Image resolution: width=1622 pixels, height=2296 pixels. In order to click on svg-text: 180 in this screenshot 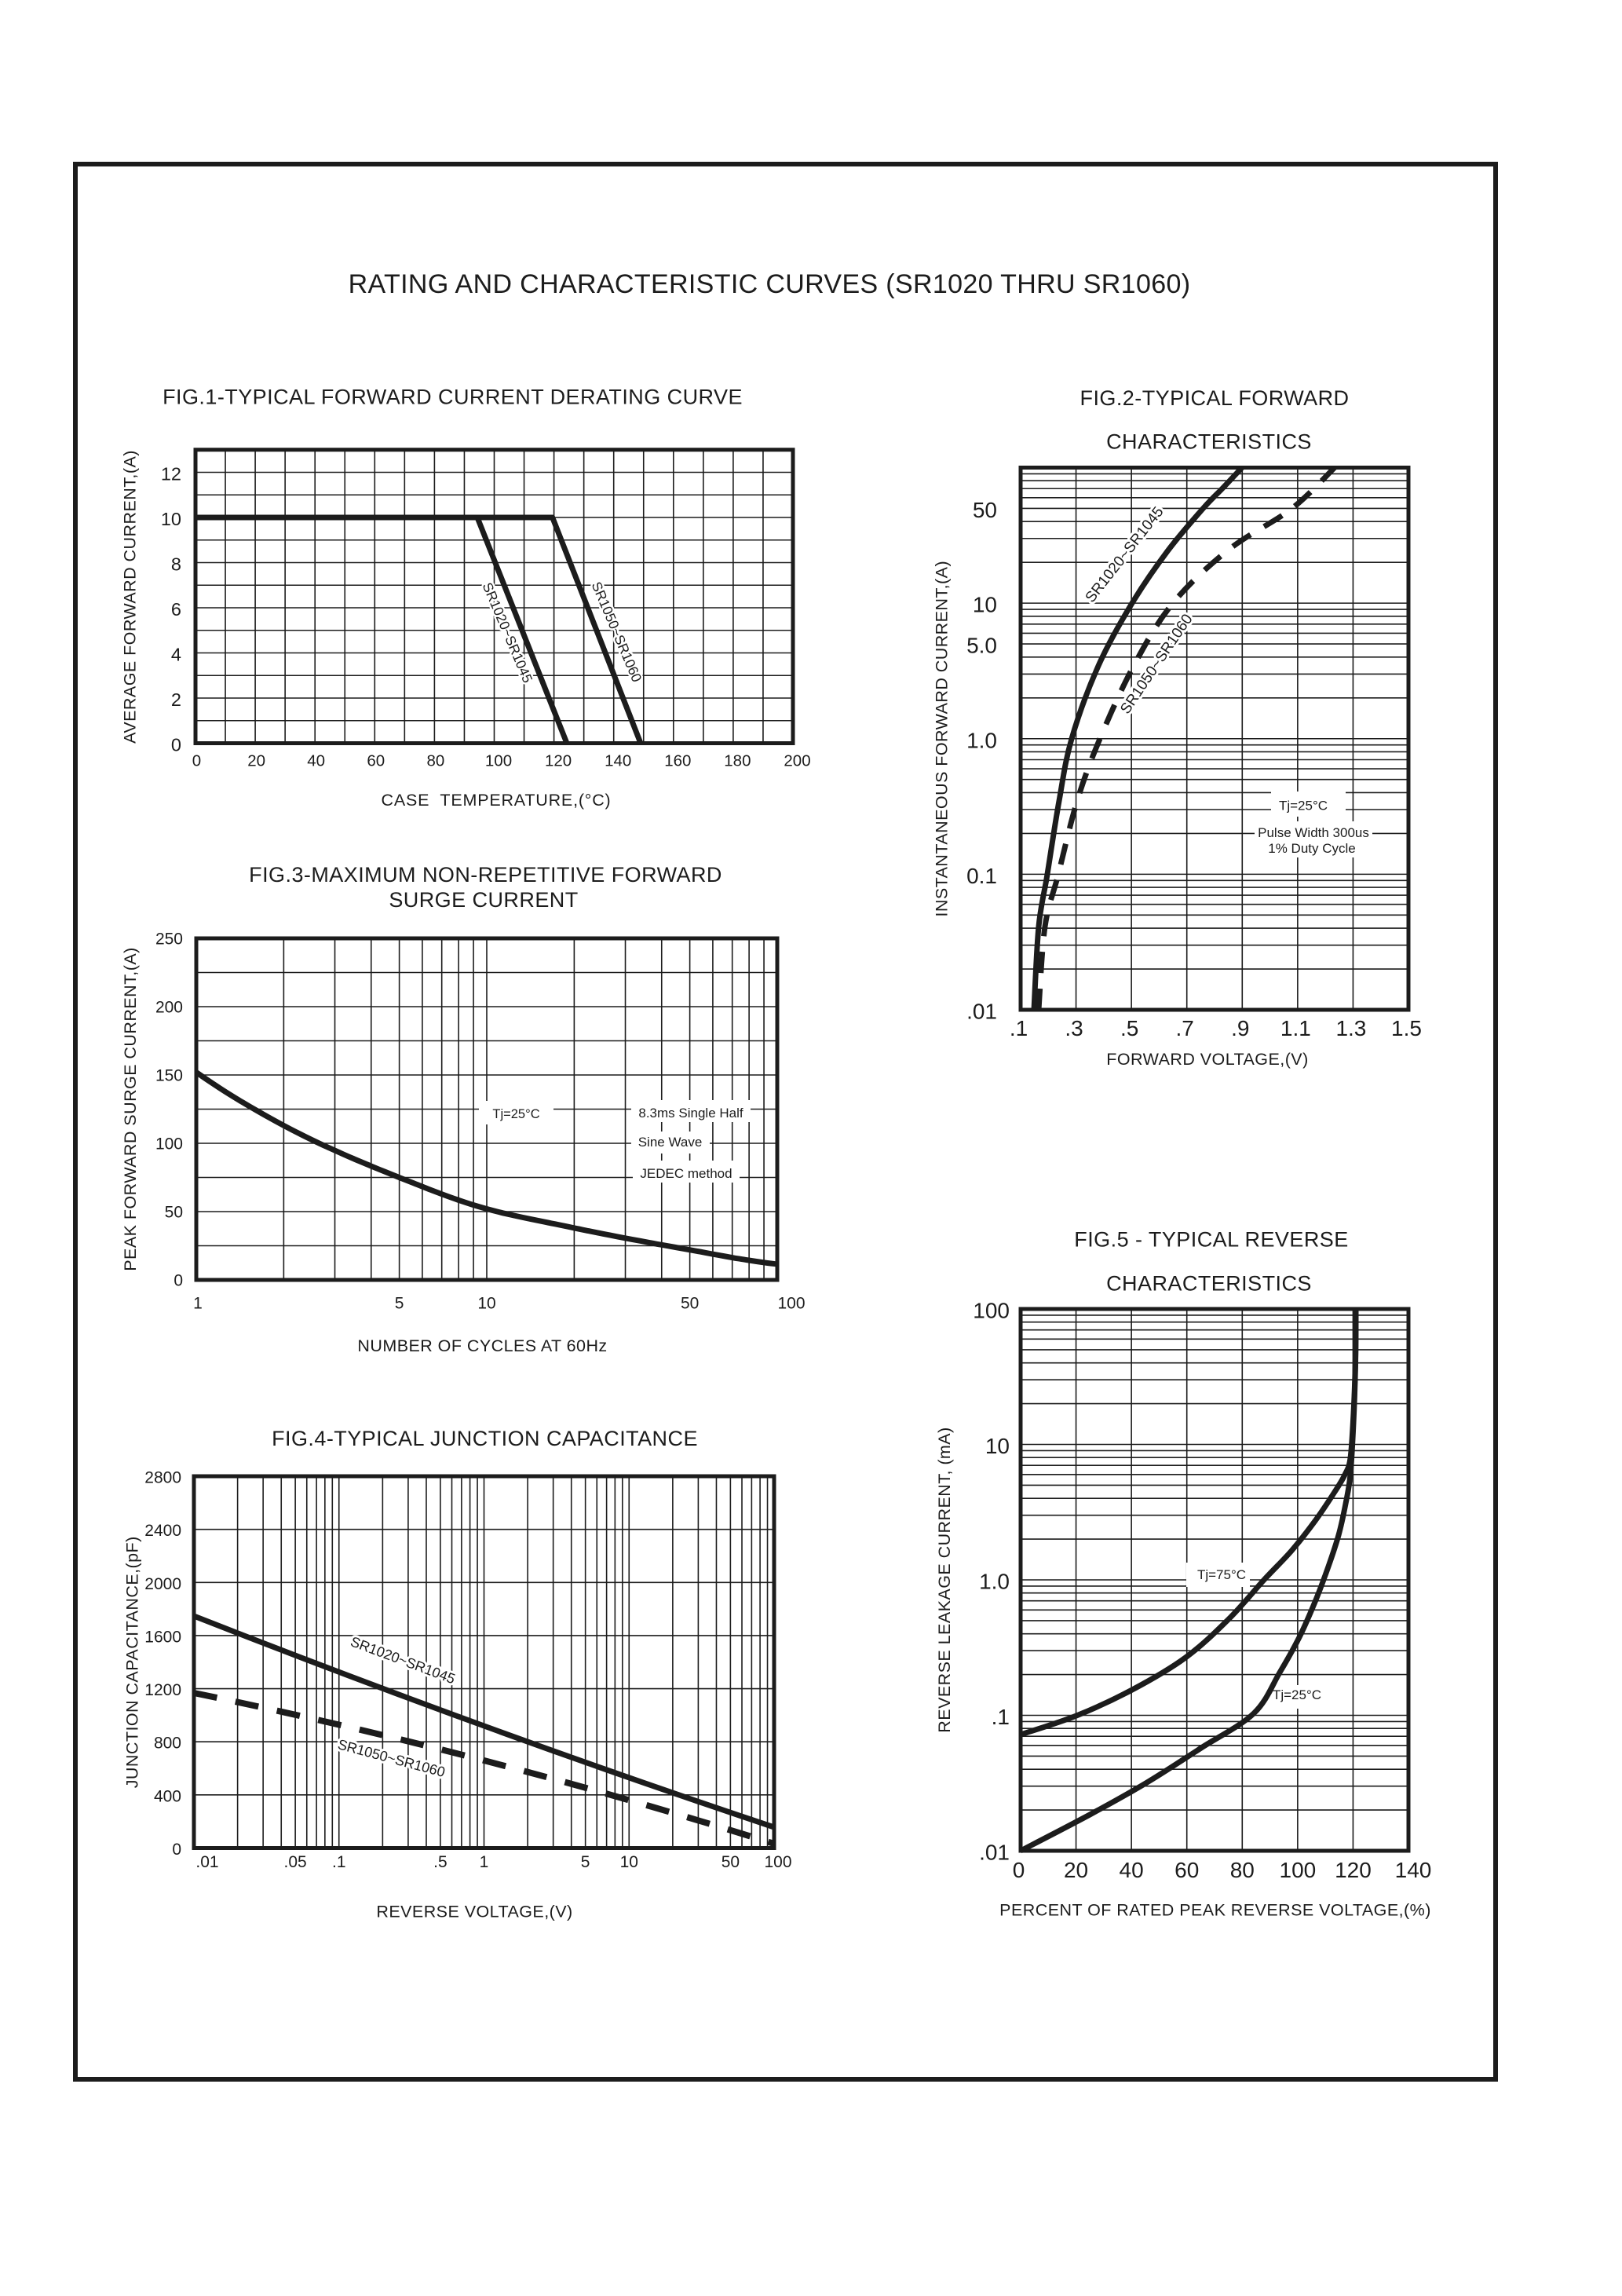, I will do `click(737, 761)`.